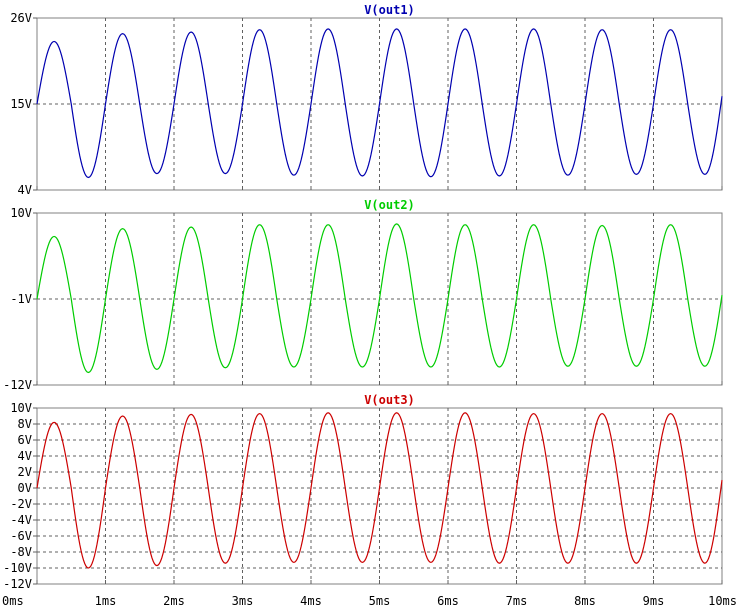  Describe the element at coordinates (21, 520) in the screenshot. I see `y-tick-label: -4V` at that location.